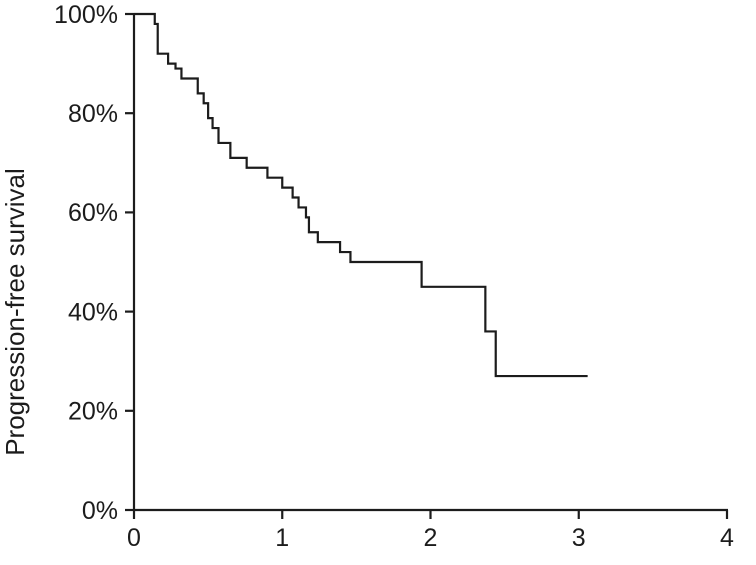  What do you see at coordinates (134, 538) in the screenshot?
I see `x-tick-label: 0` at bounding box center [134, 538].